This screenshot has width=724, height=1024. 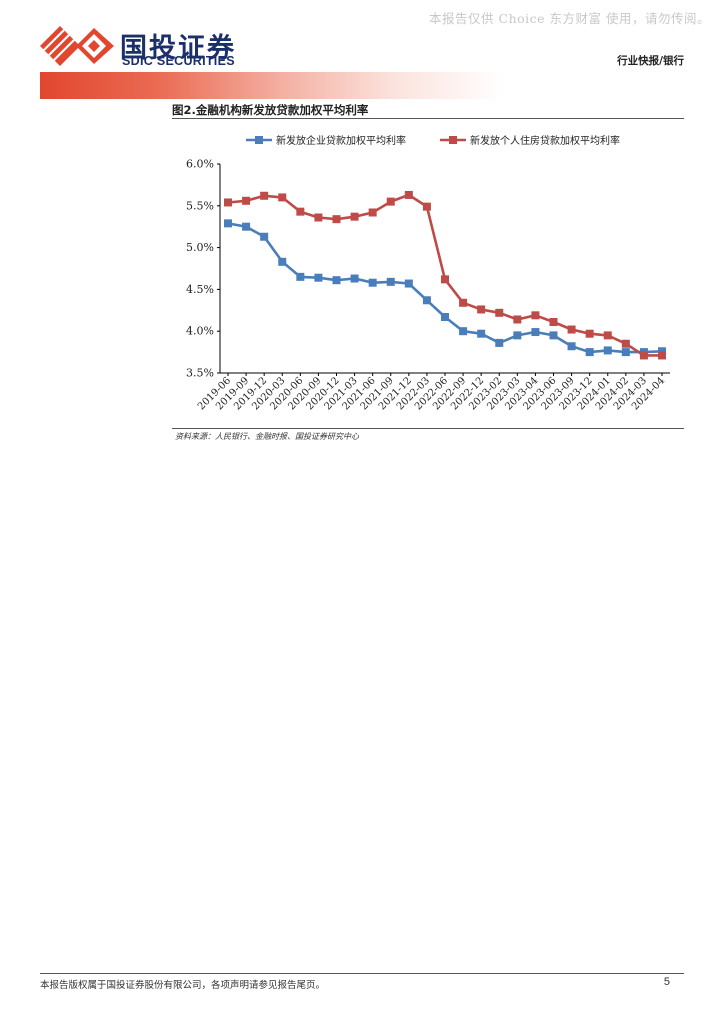 I want to click on header-banner, so click(x=362, y=85).